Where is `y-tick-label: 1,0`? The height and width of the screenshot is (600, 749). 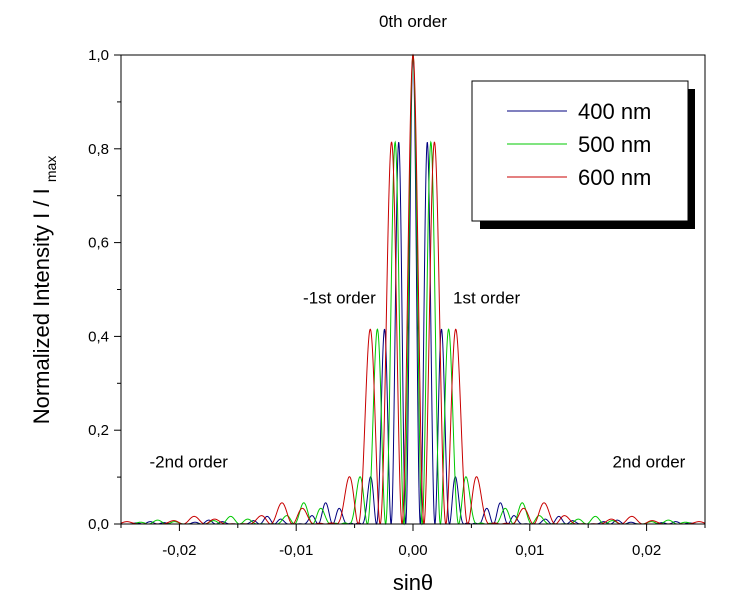 y-tick-label: 1,0 is located at coordinates (98, 55).